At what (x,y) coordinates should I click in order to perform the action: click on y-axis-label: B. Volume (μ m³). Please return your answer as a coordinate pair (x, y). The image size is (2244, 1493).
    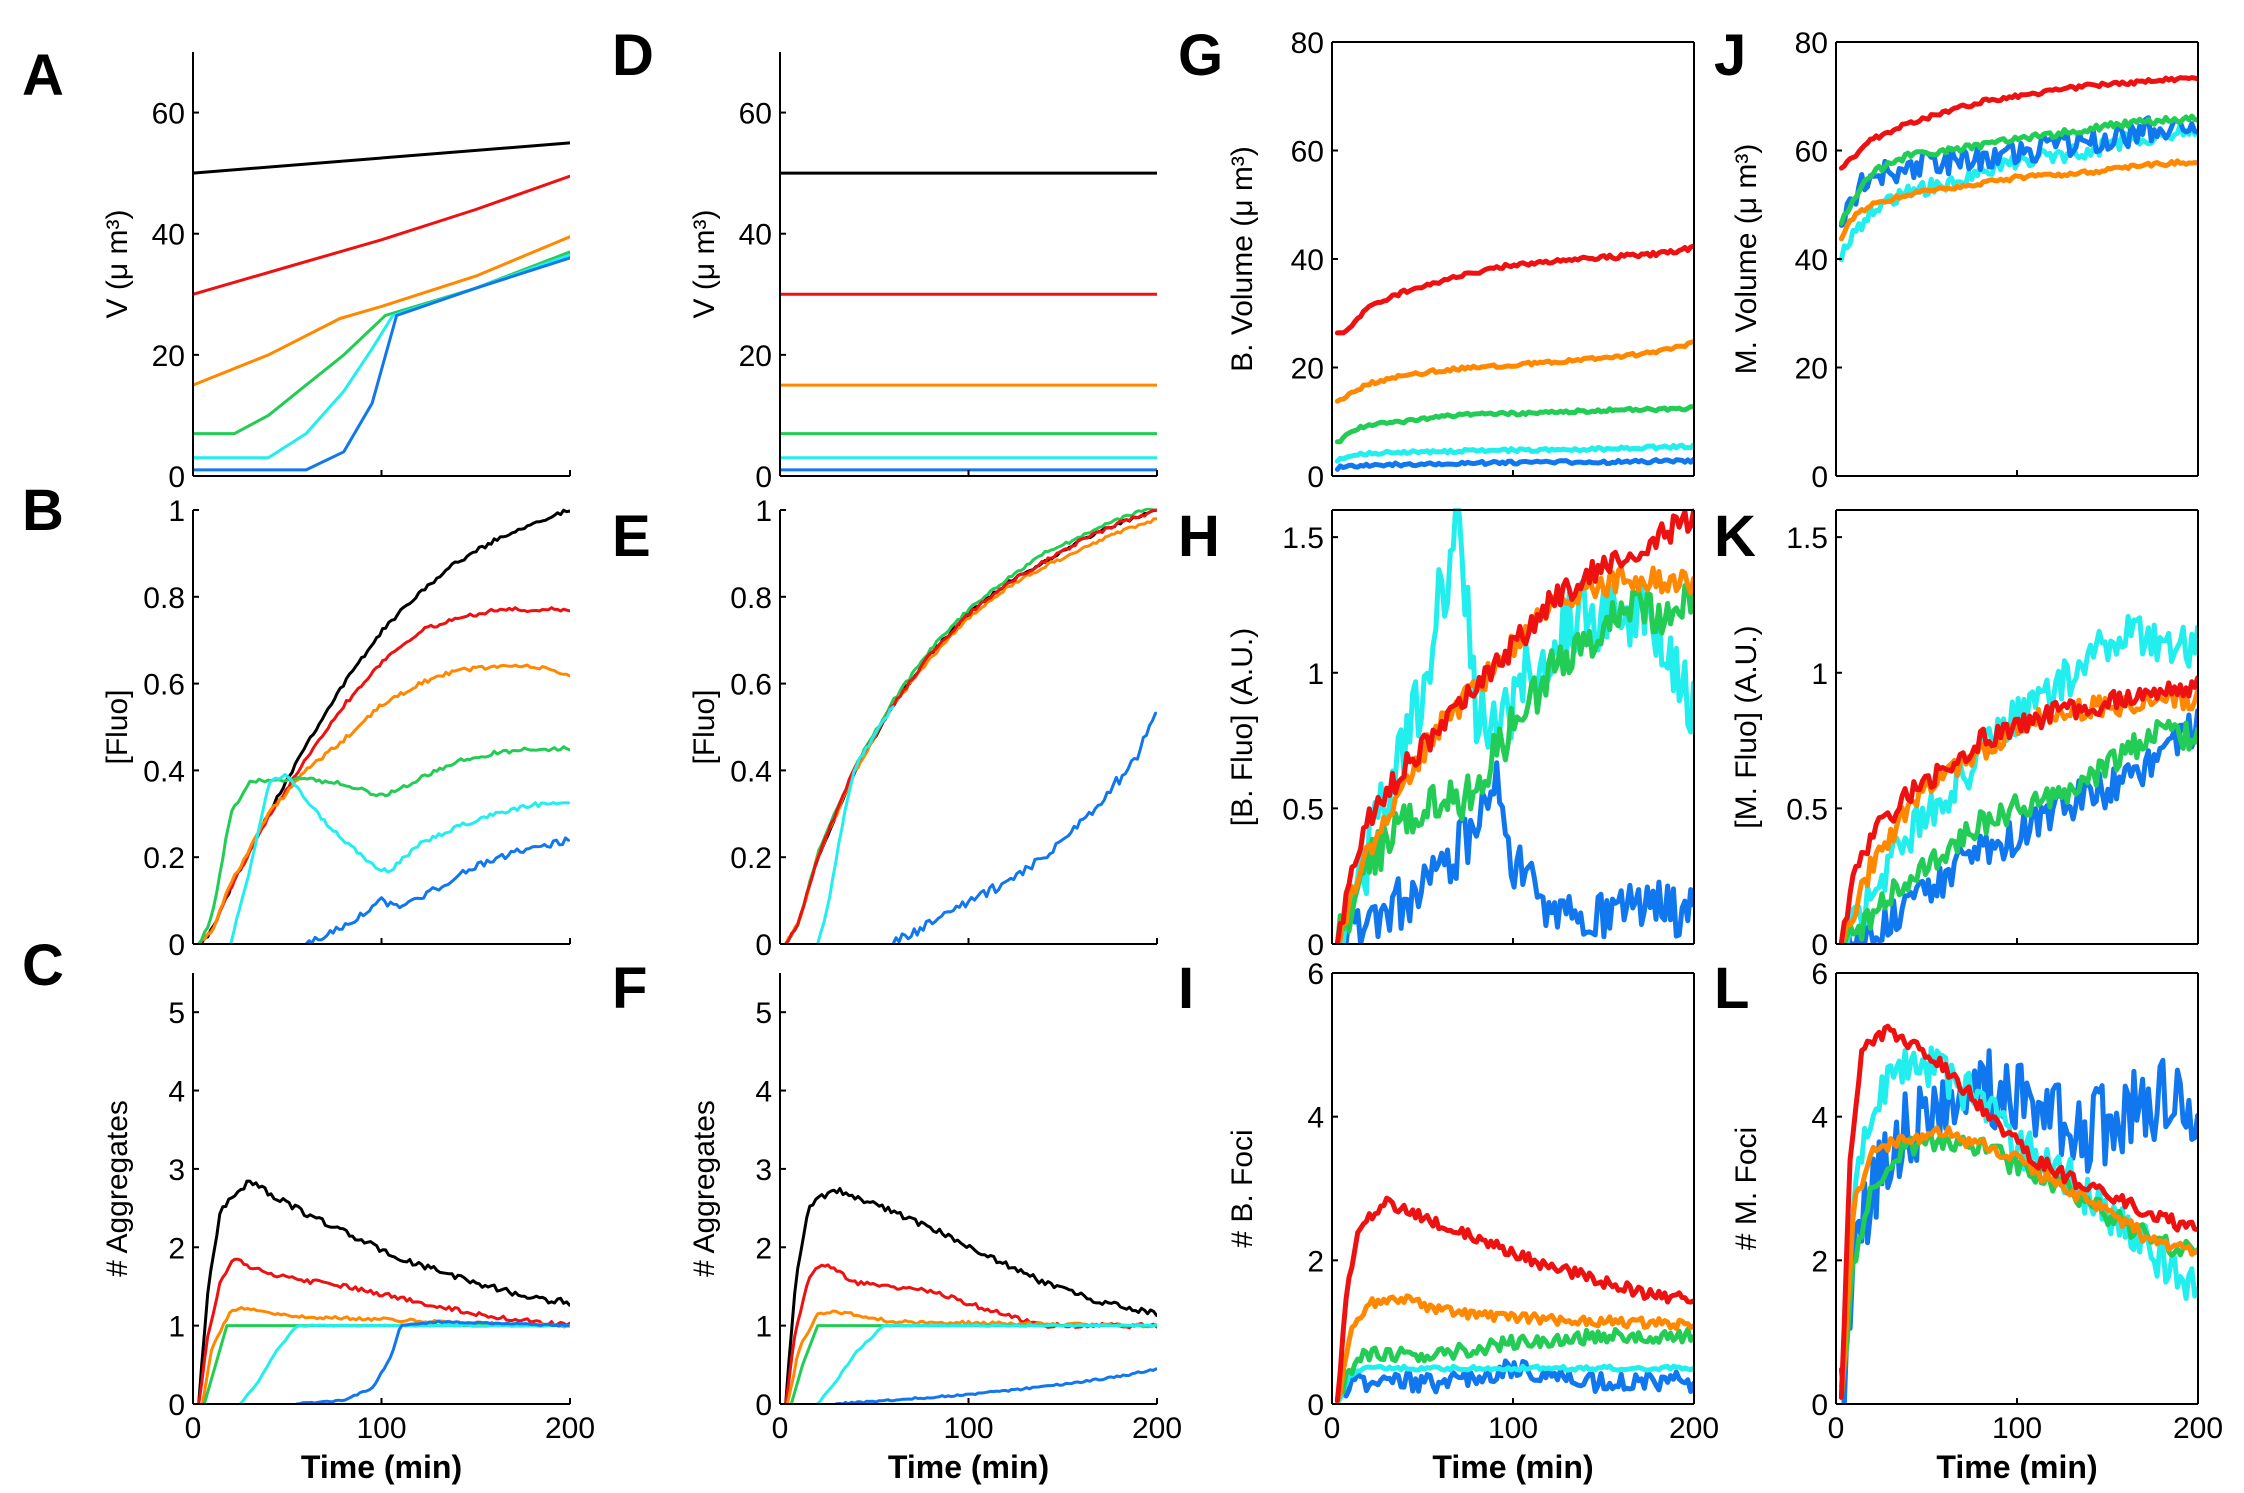
    Looking at the image, I should click on (1242, 259).